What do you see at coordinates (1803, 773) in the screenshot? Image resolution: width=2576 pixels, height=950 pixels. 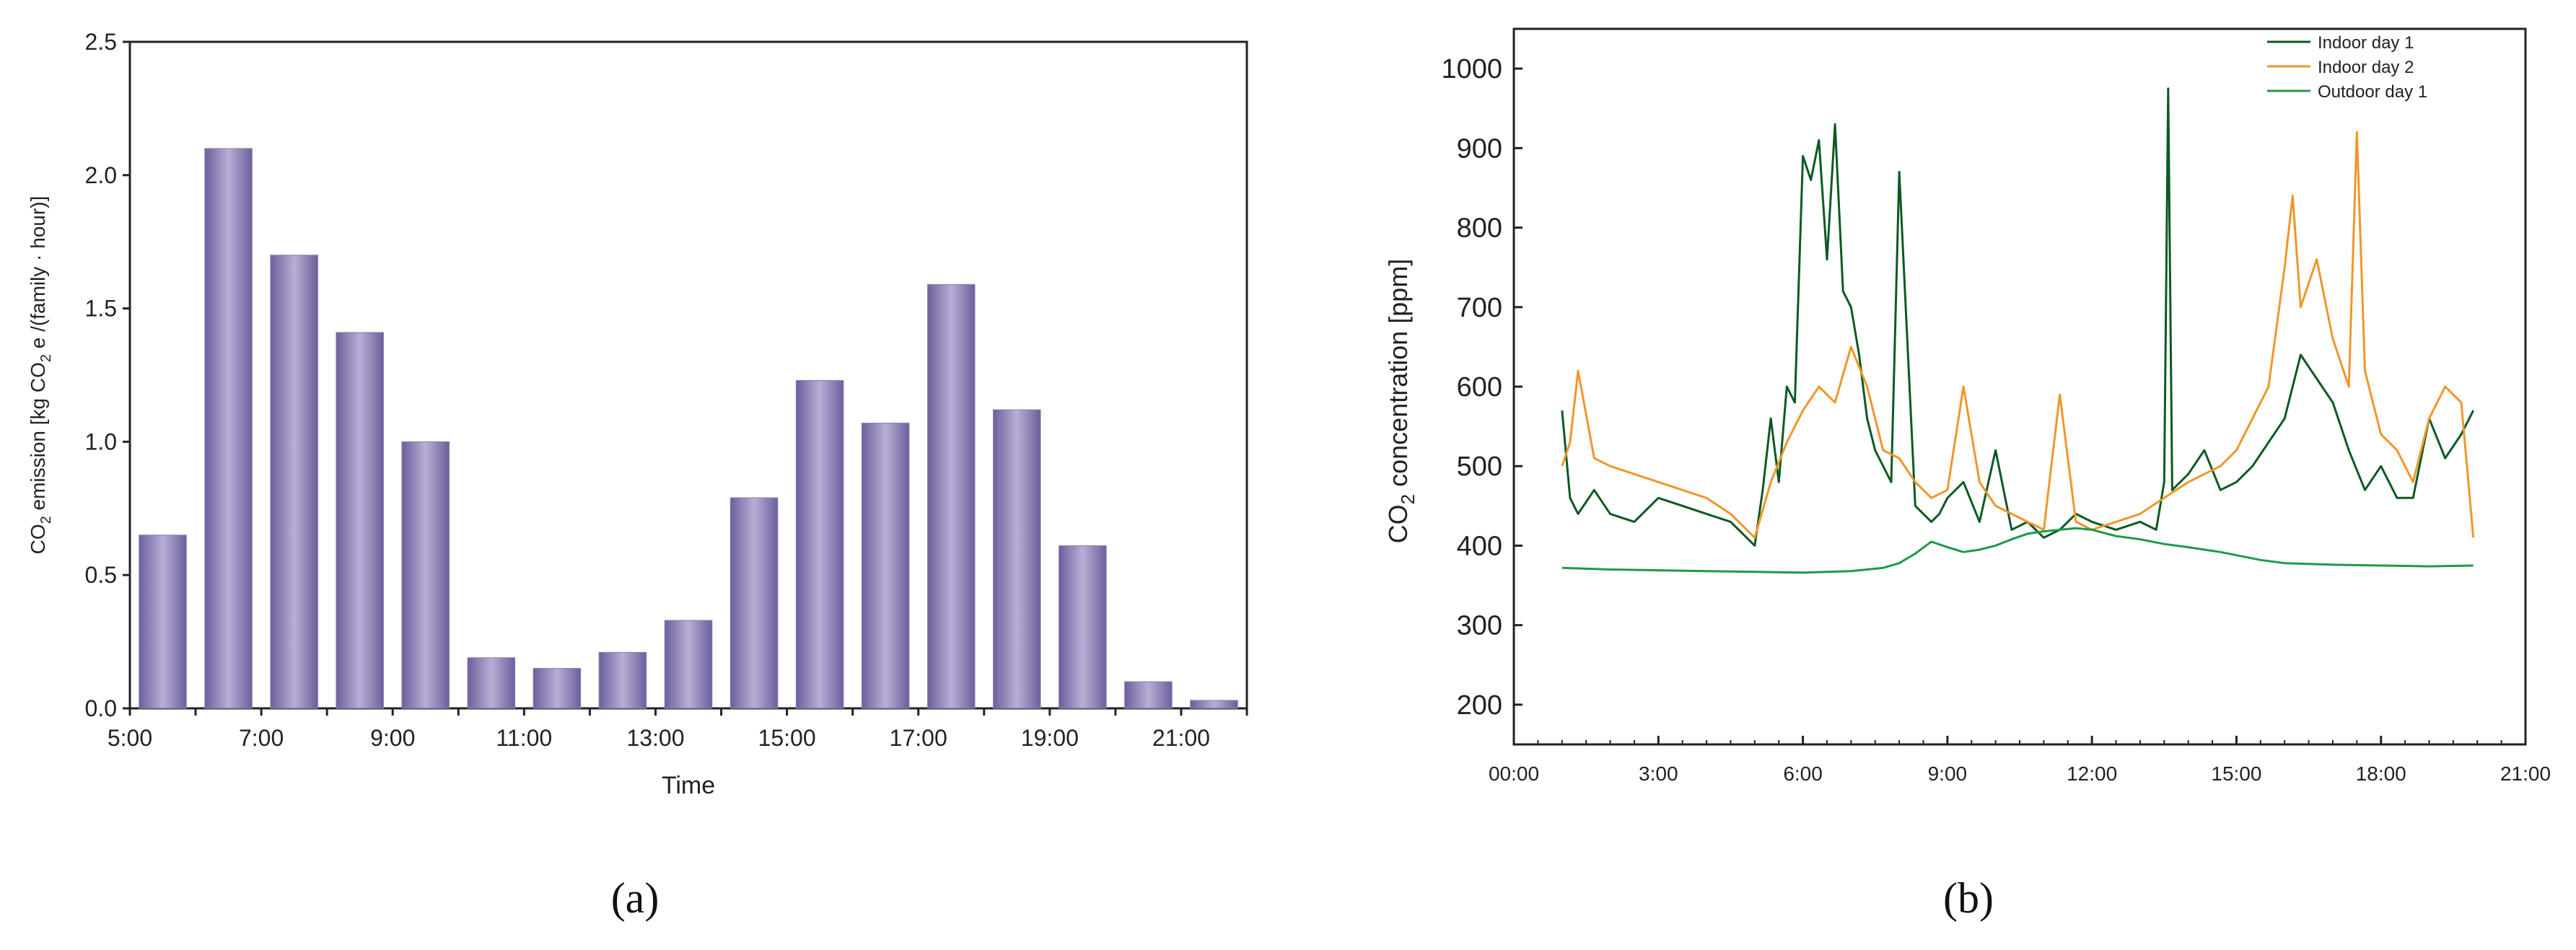 I see `x-tick-label: 6:00` at bounding box center [1803, 773].